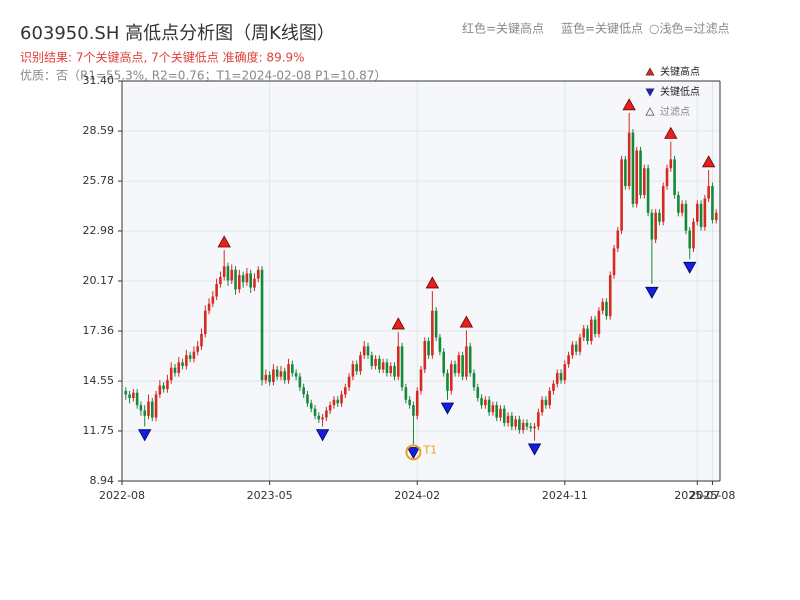 Image resolution: width=800 pixels, height=600 pixels. What do you see at coordinates (680, 91) in the screenshot?
I see `legend-label: 关键低点` at bounding box center [680, 91].